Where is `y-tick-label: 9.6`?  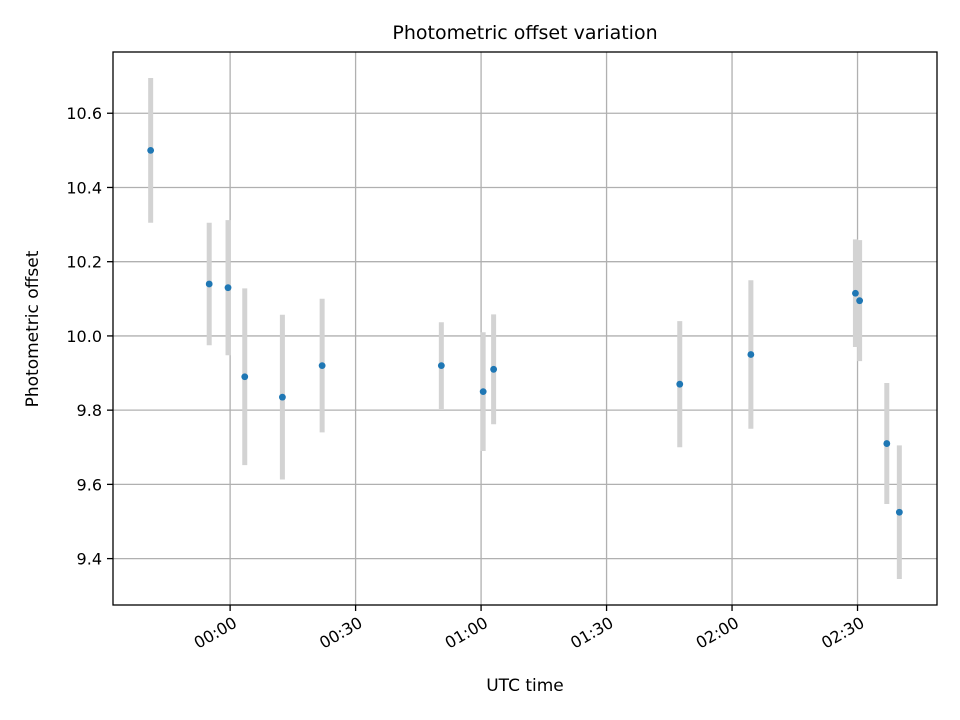
y-tick-label: 9.6 is located at coordinates (89, 484).